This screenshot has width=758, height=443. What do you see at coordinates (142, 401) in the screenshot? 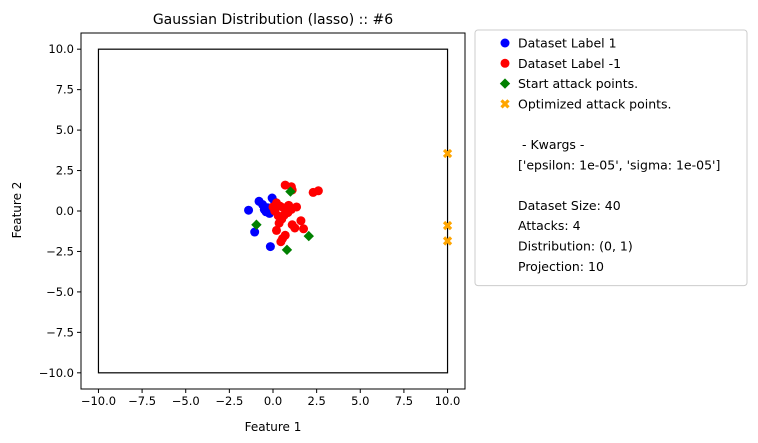
I see `x-tick-label: −7.5` at bounding box center [142, 401].